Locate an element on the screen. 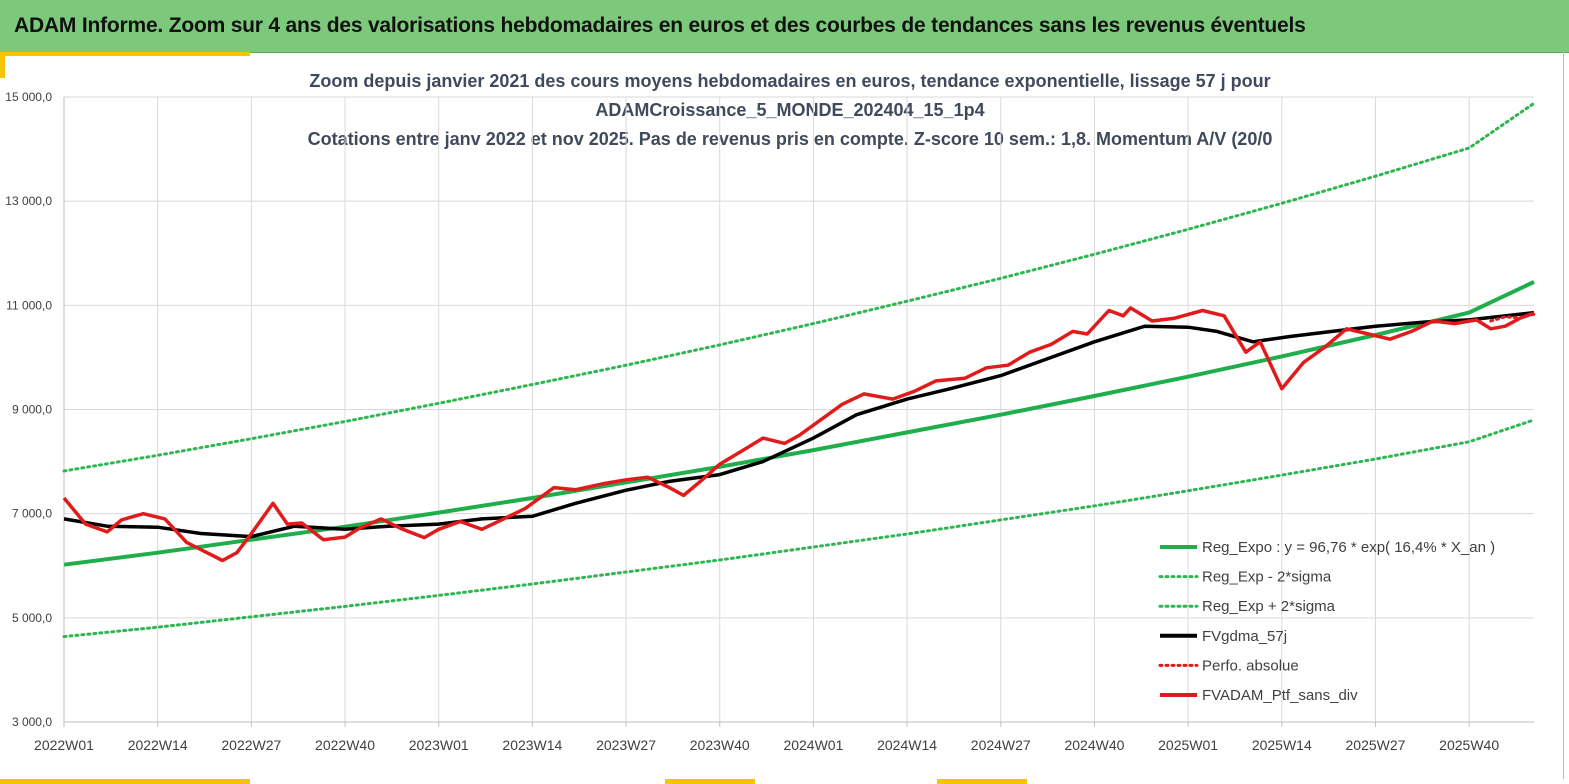  y-tick-label: 9 000,0 is located at coordinates (32, 410).